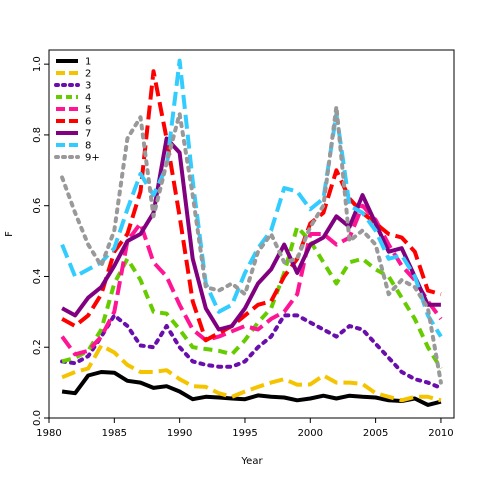 This screenshot has height=480, width=480. What do you see at coordinates (88, 110) in the screenshot?
I see `legend-label: 5` at bounding box center [88, 110].